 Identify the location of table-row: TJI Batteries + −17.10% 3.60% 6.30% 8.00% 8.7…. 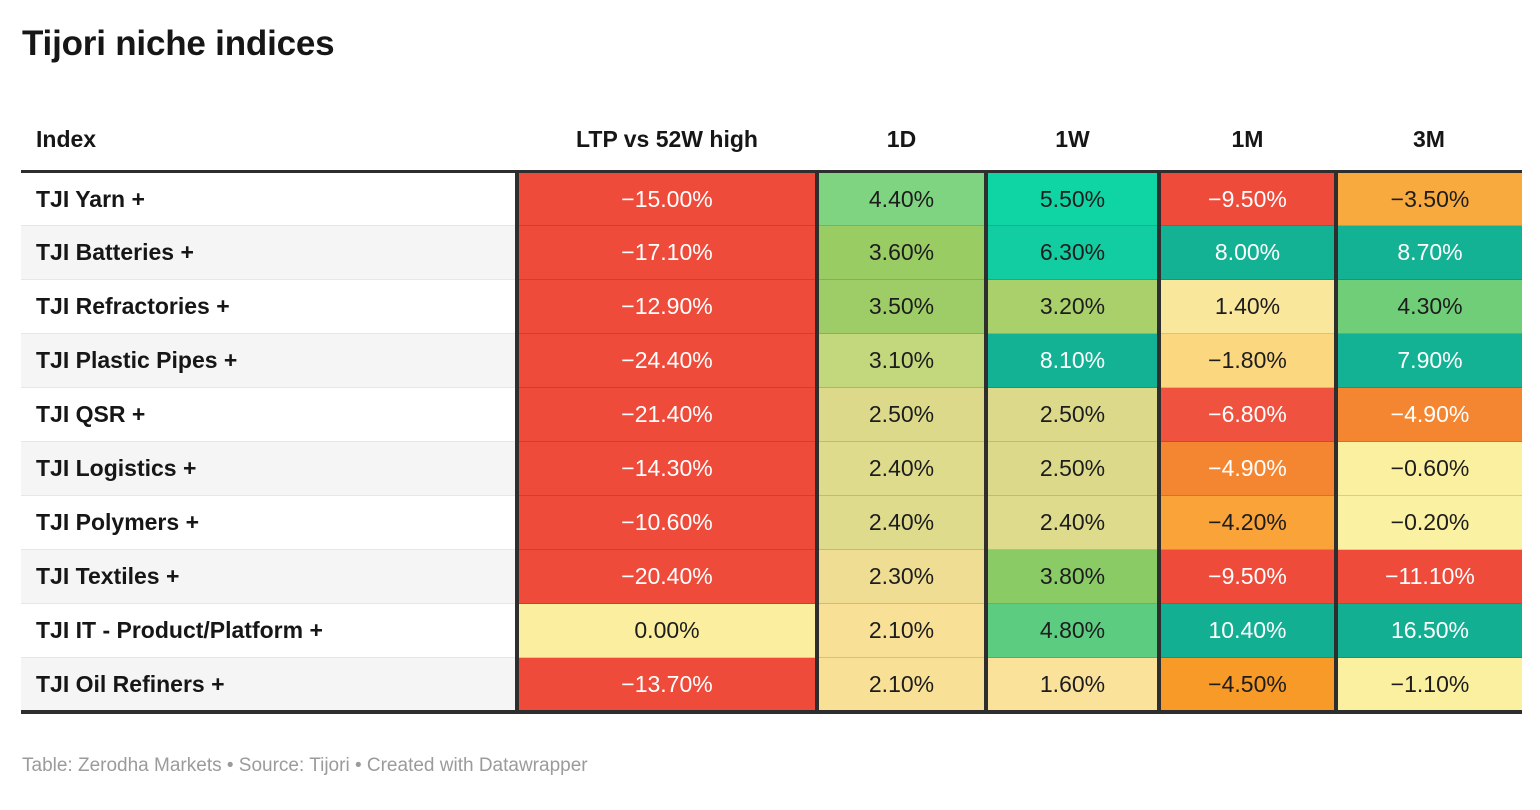
(771, 252).